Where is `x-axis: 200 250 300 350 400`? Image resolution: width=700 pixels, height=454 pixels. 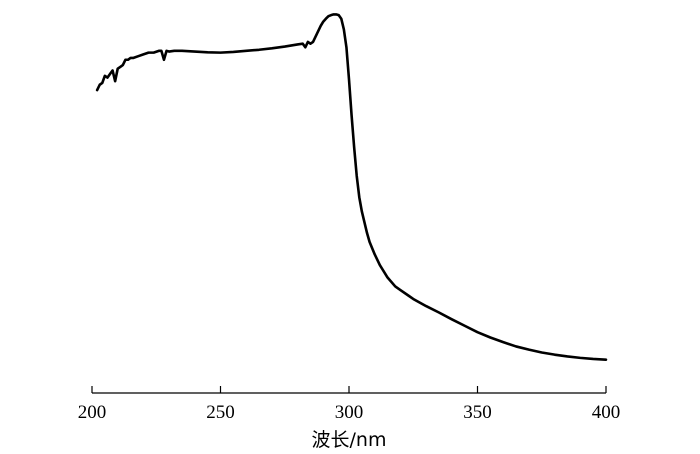 x-axis: 200 250 300 350 400 is located at coordinates (349, 404).